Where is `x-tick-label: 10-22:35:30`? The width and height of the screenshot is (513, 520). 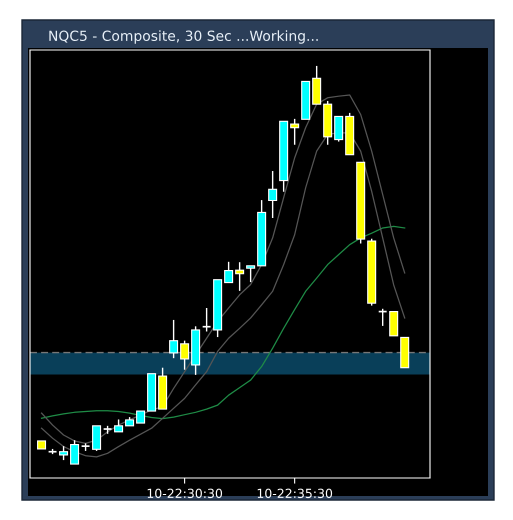
x-tick-label: 10-22:35:30 is located at coordinates (295, 493).